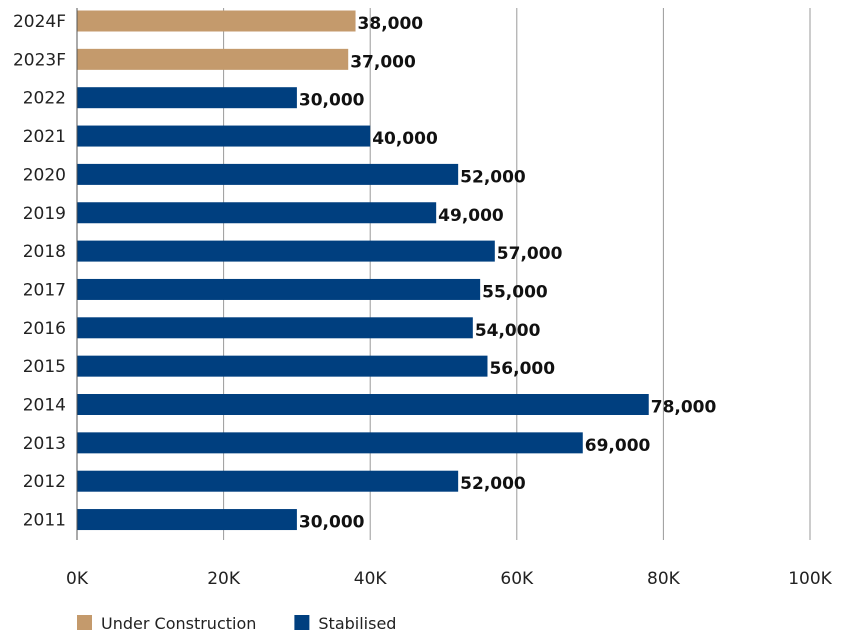 Image resolution: width=845 pixels, height=635 pixels. Describe the element at coordinates (684, 408) in the screenshot. I see `value-label: 78,000` at that location.